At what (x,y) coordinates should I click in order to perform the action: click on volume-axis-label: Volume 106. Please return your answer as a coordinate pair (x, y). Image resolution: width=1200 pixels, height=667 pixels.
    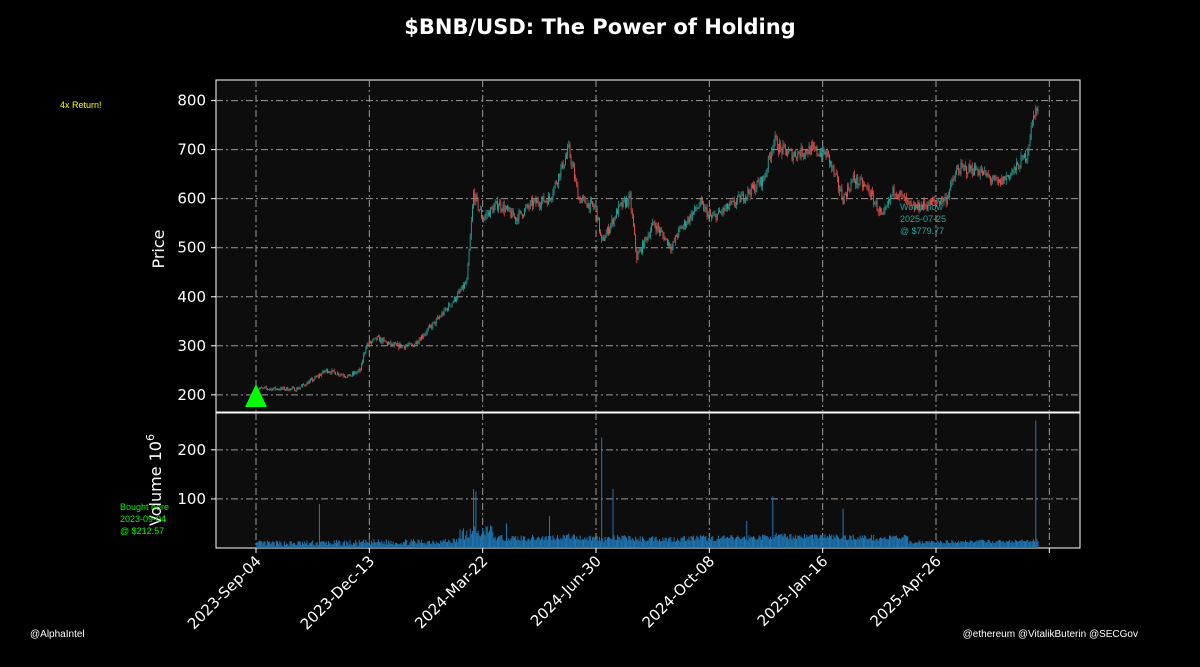
    Looking at the image, I should click on (154, 480).